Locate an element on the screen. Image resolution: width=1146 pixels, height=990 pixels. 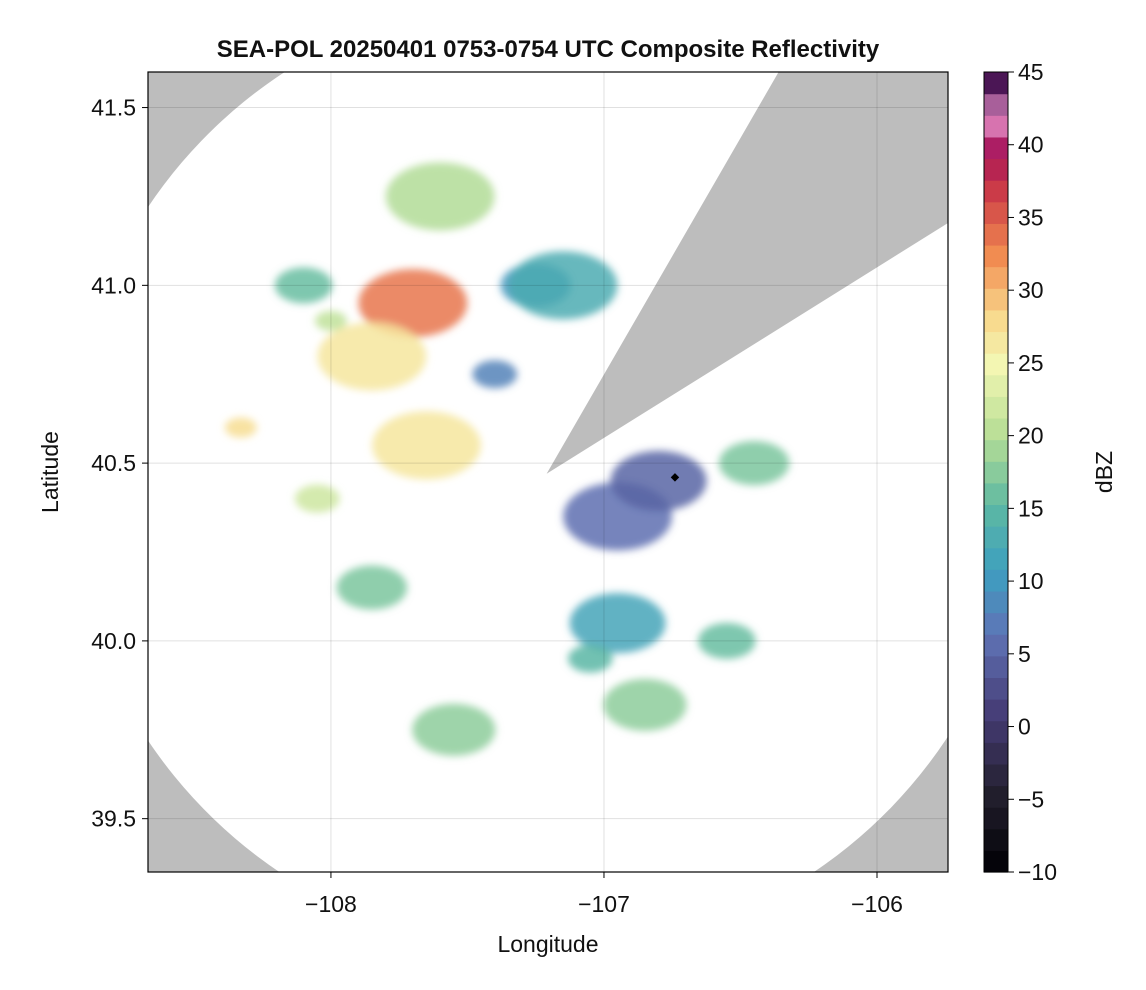
colorbar-label: dBZ is located at coordinates (1104, 472).